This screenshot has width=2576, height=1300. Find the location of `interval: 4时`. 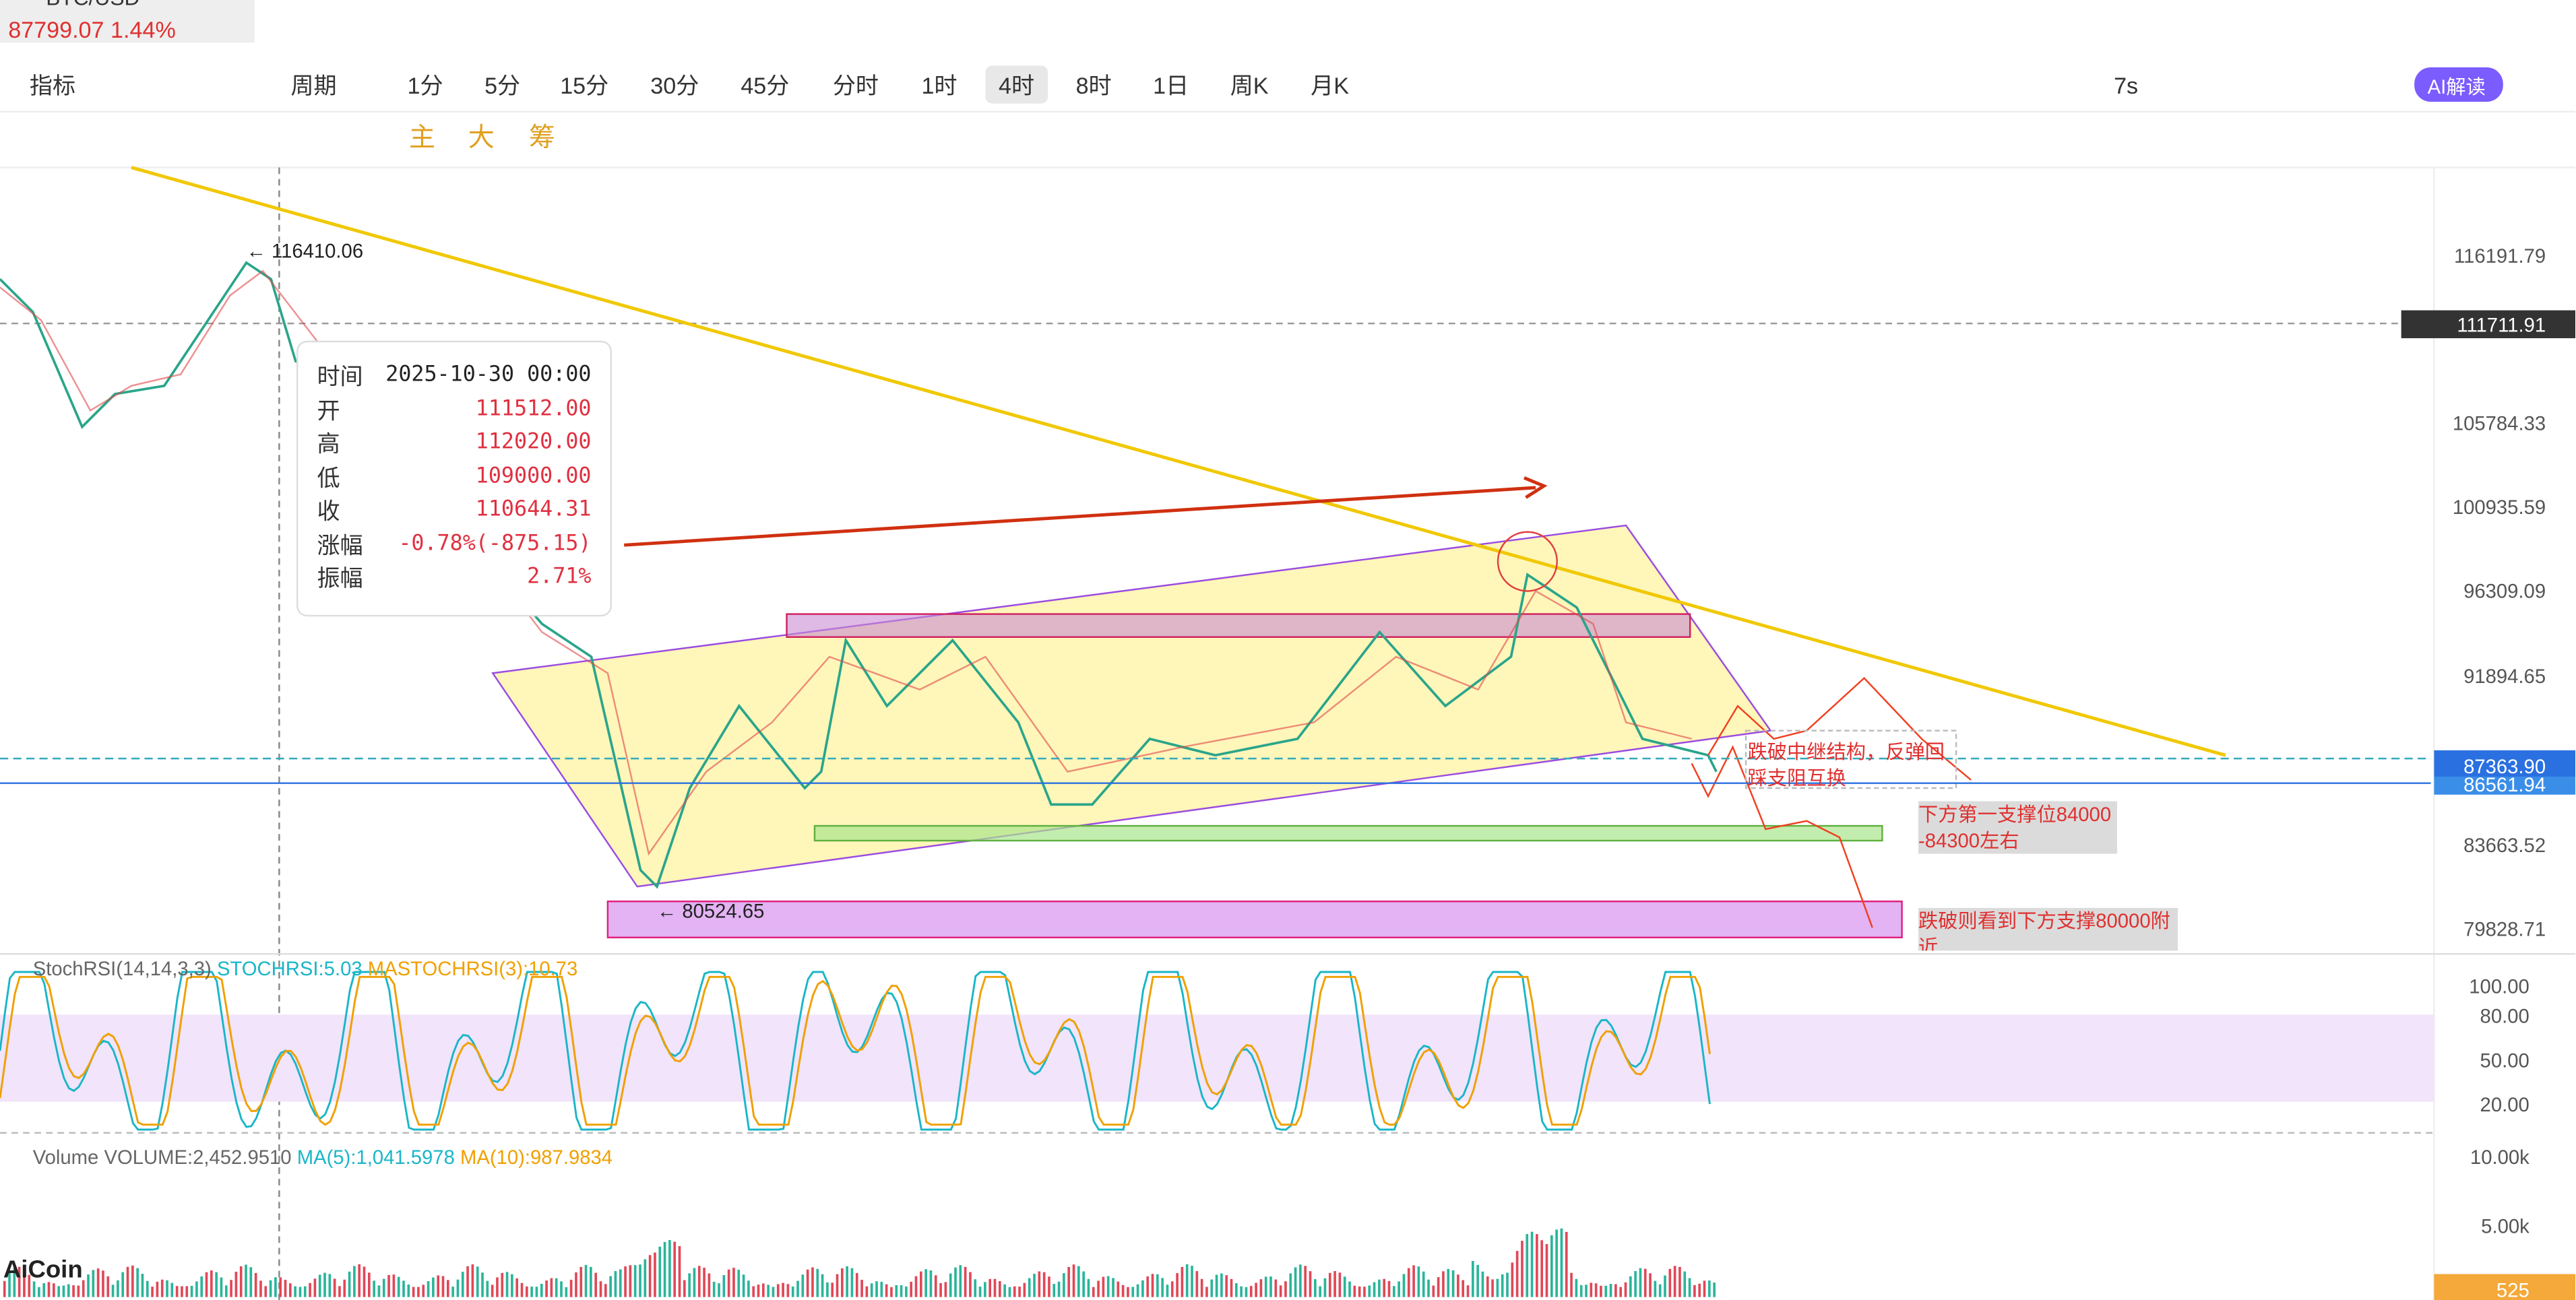

interval: 4时 is located at coordinates (1017, 85).